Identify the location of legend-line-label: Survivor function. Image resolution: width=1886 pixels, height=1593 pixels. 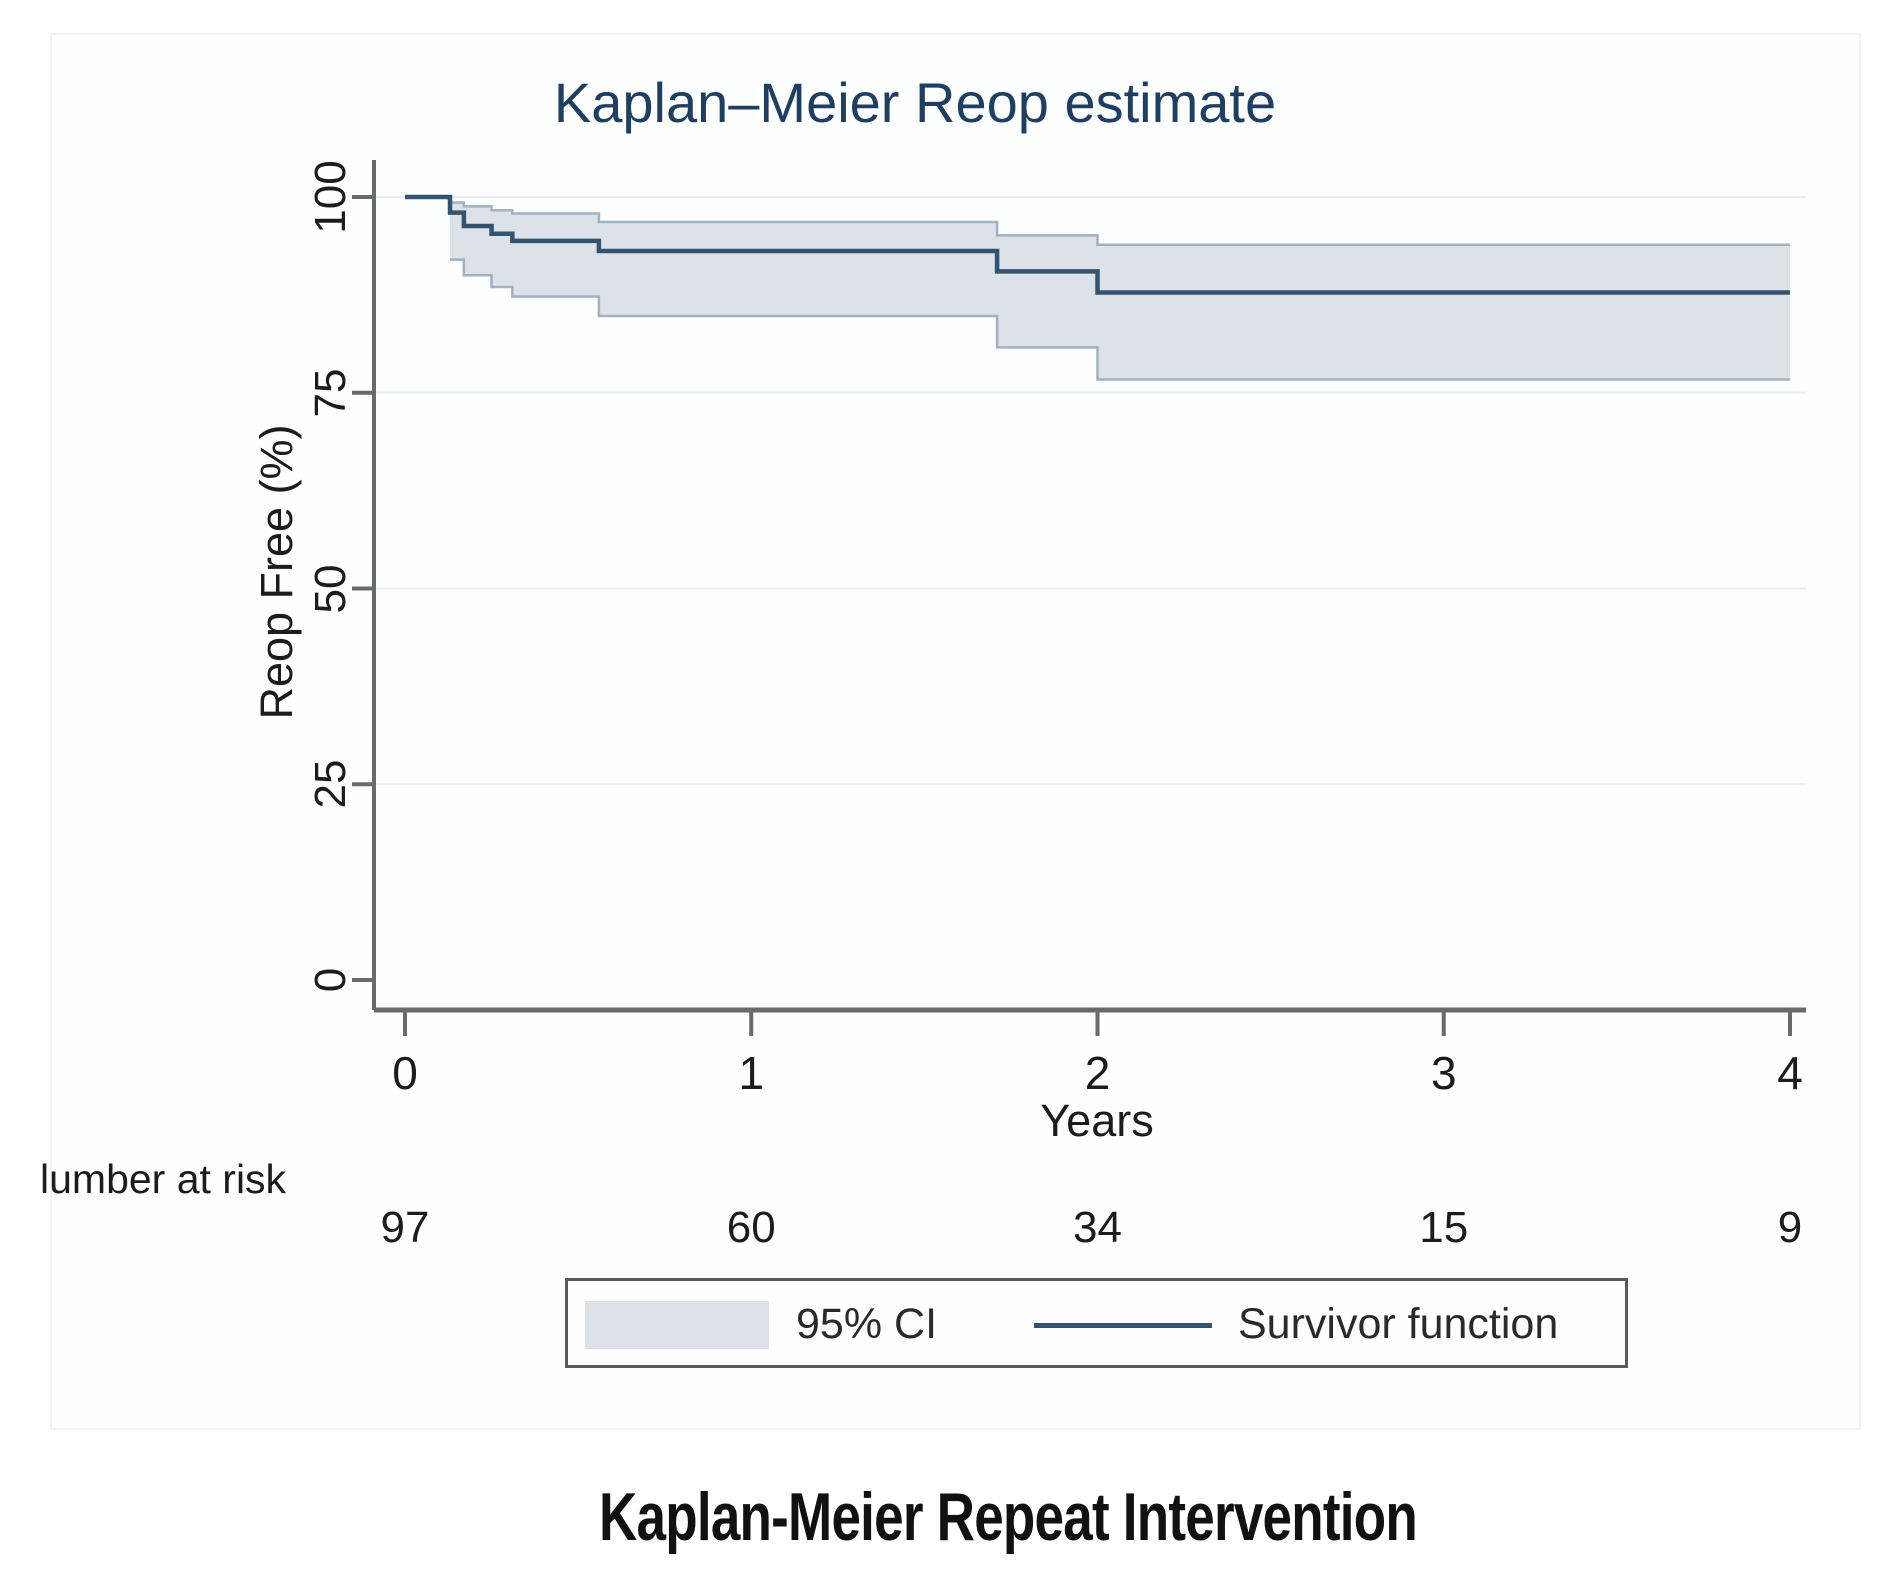
(1398, 1324).